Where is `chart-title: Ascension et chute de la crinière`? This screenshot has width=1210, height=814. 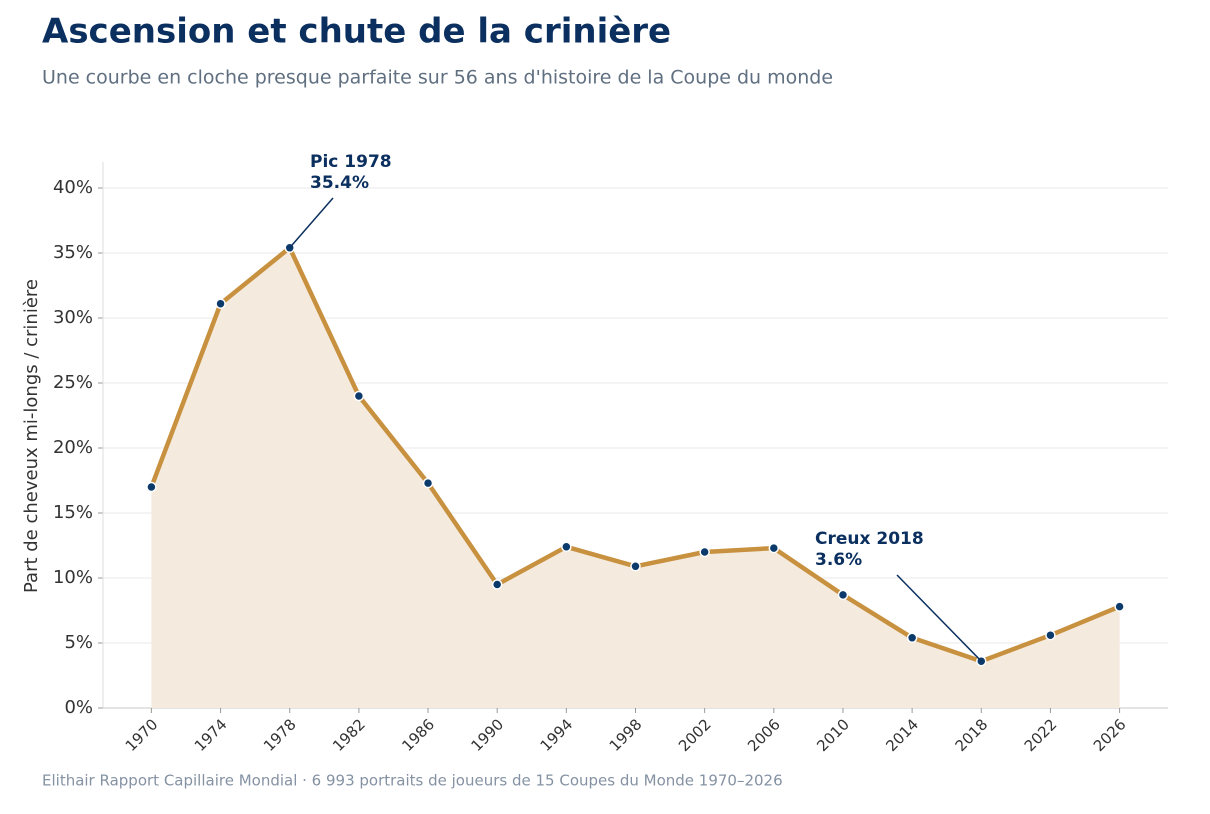
chart-title: Ascension et chute de la crinière is located at coordinates (356, 32).